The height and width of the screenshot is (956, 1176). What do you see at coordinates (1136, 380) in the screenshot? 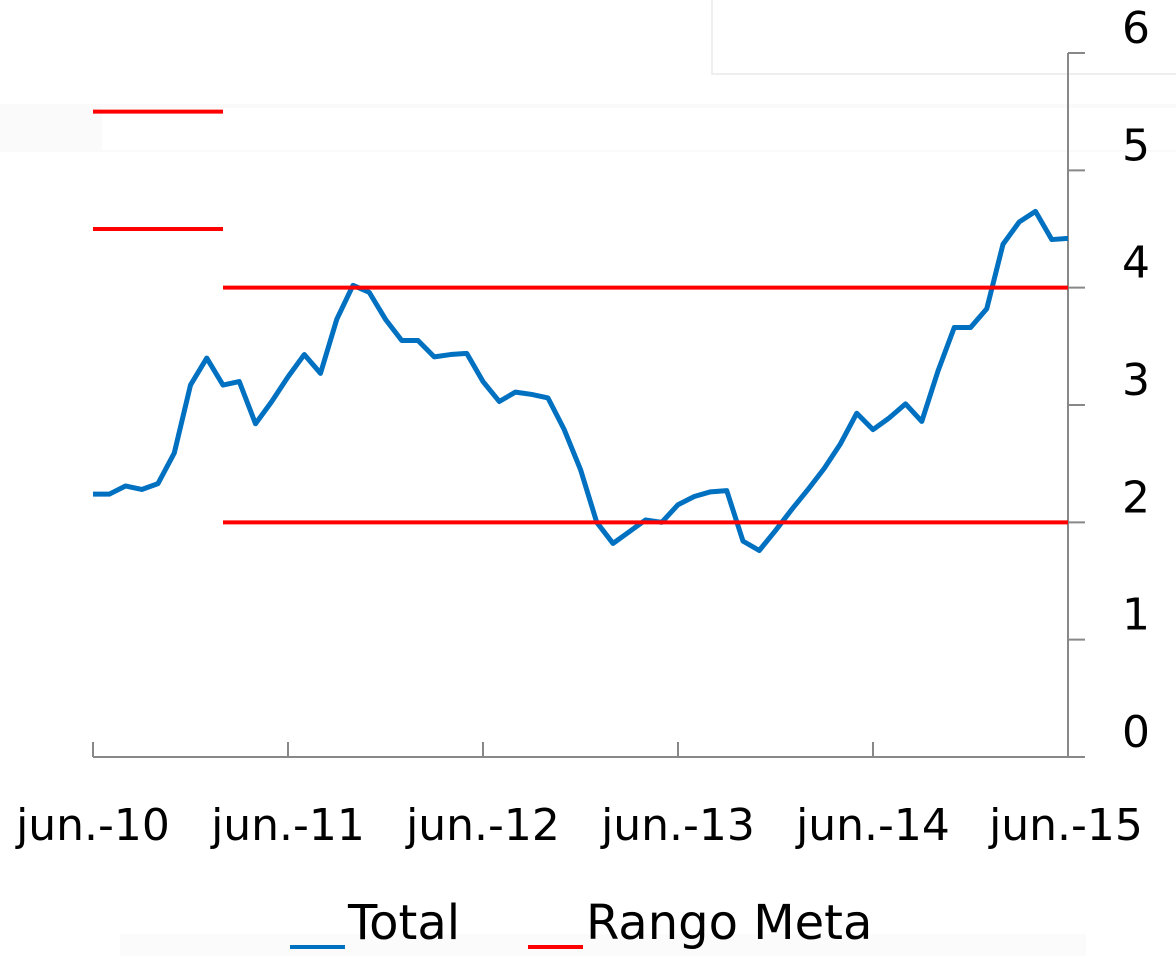
I see `y-tick-label: 3` at bounding box center [1136, 380].